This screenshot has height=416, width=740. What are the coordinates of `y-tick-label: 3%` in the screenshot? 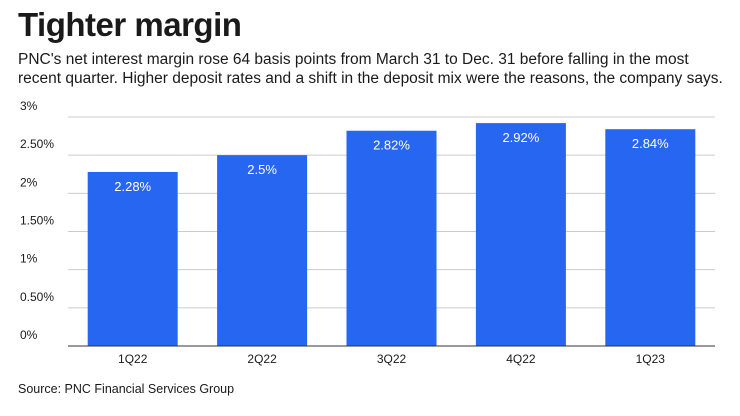 It's located at (29, 106).